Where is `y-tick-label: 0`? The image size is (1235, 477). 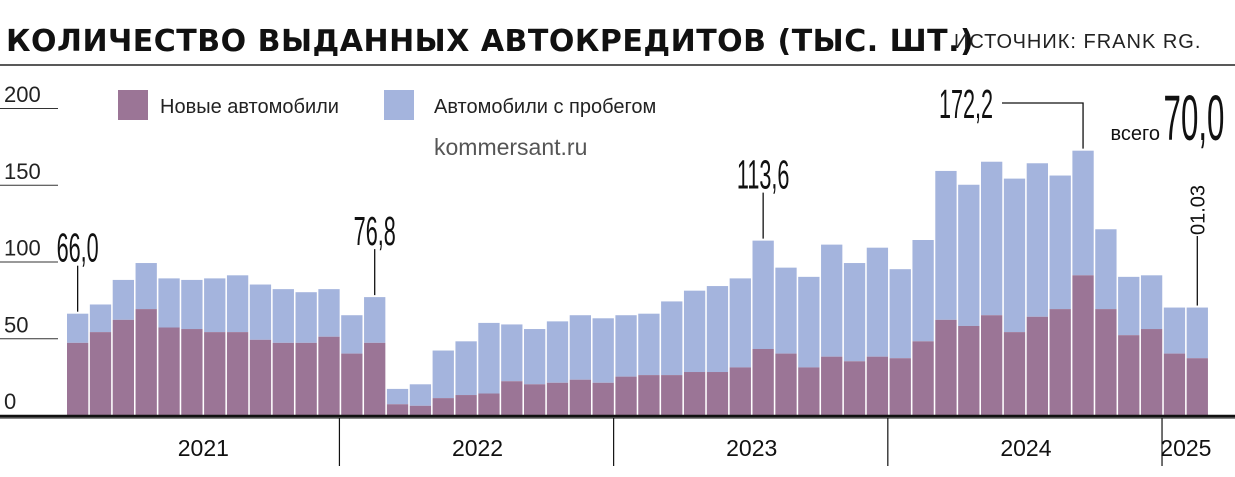 y-tick-label: 0 is located at coordinates (10, 401).